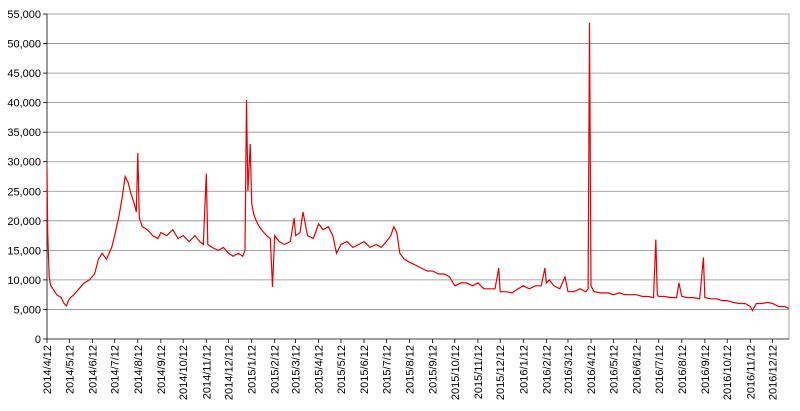 This screenshot has width=800, height=411. What do you see at coordinates (38, 340) in the screenshot?
I see `y-tick-label: 0` at bounding box center [38, 340].